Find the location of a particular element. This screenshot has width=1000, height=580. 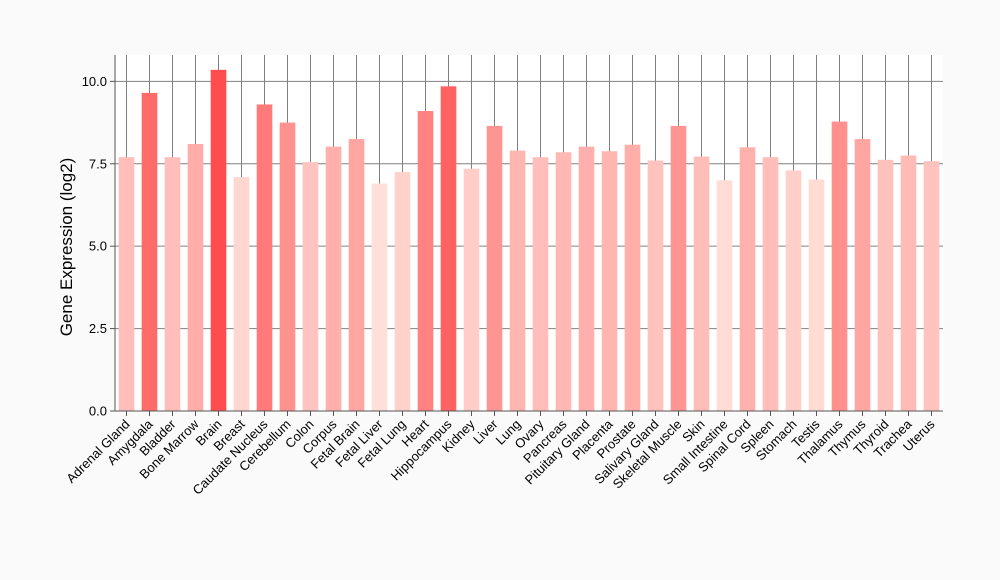

bar-uterus is located at coordinates (931, 286).